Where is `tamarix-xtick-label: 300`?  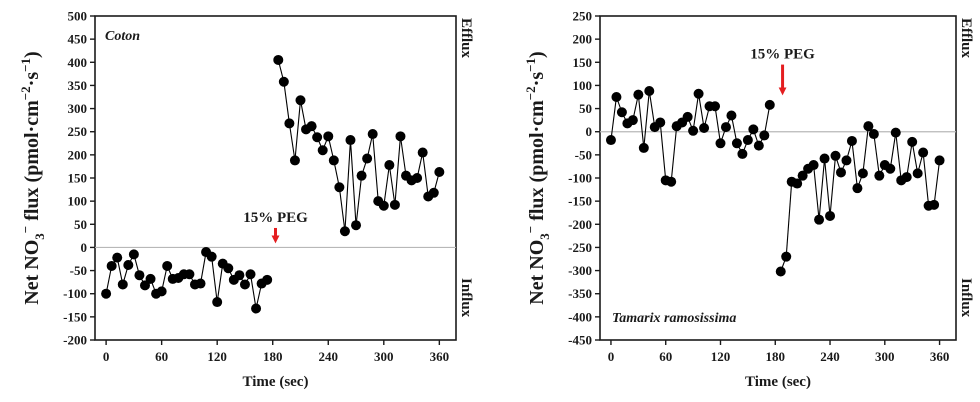 tamarix-xtick-label: 300 is located at coordinates (885, 356).